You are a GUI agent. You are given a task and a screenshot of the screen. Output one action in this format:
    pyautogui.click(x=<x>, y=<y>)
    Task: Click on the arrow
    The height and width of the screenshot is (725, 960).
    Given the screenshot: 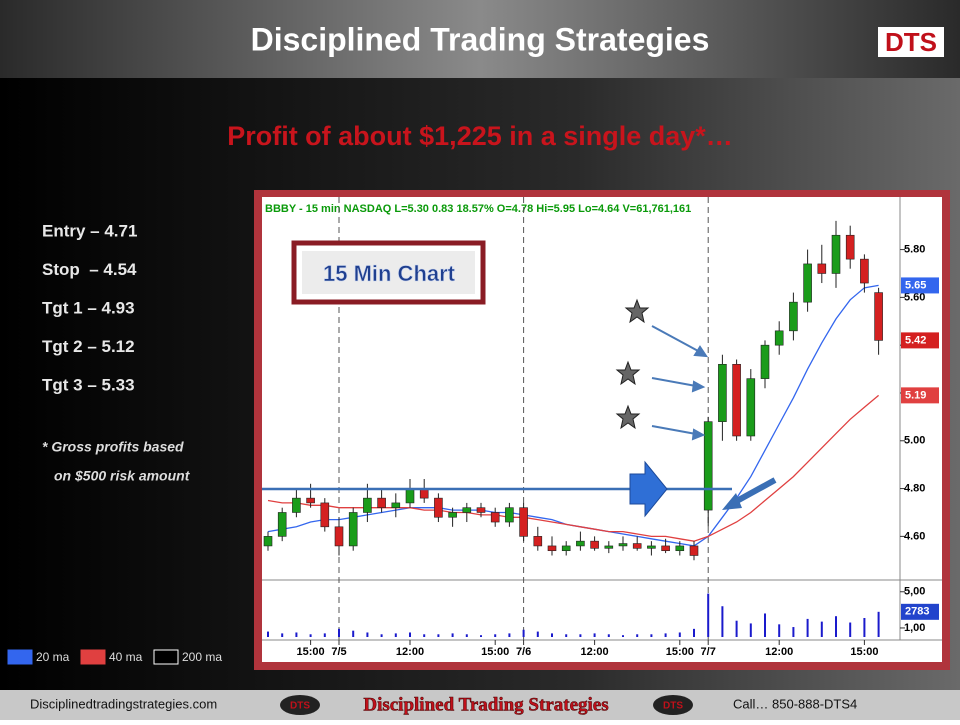 What is the action you would take?
    pyautogui.click(x=674, y=430)
    